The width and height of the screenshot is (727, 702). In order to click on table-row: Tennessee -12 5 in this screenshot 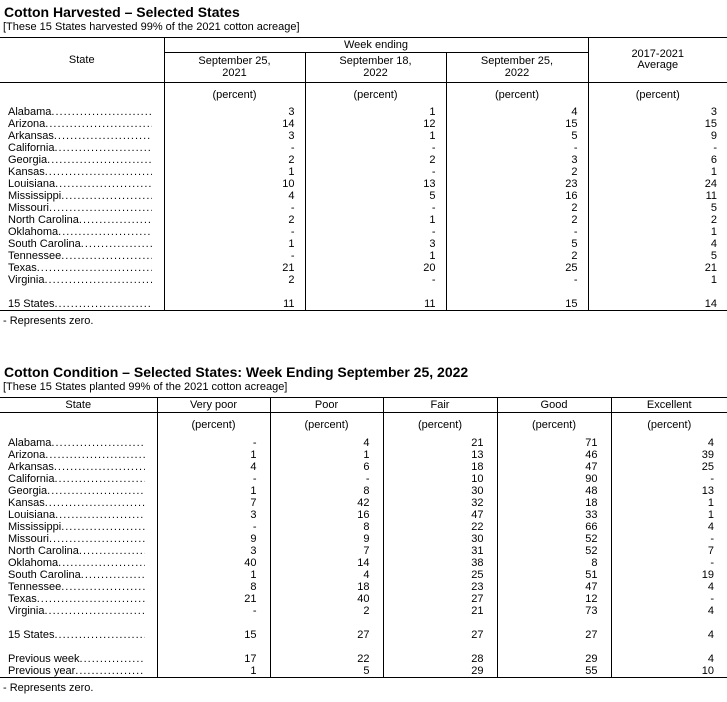, I will do `click(363, 256)`.